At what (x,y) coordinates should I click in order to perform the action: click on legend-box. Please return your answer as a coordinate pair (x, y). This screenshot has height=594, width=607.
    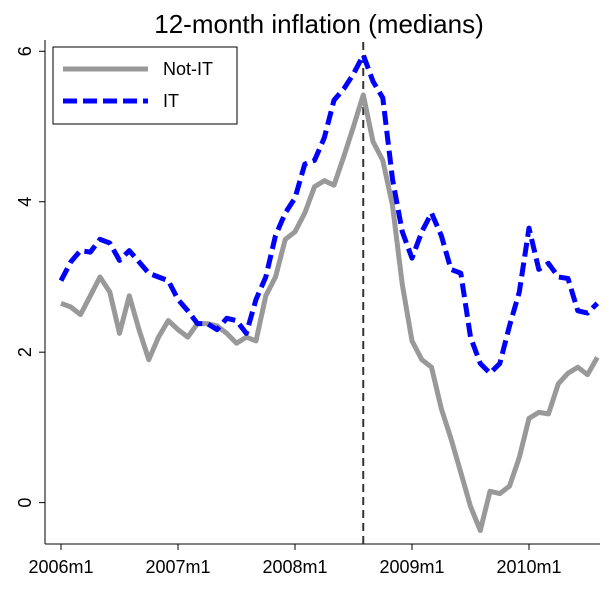
    Looking at the image, I should click on (145, 85).